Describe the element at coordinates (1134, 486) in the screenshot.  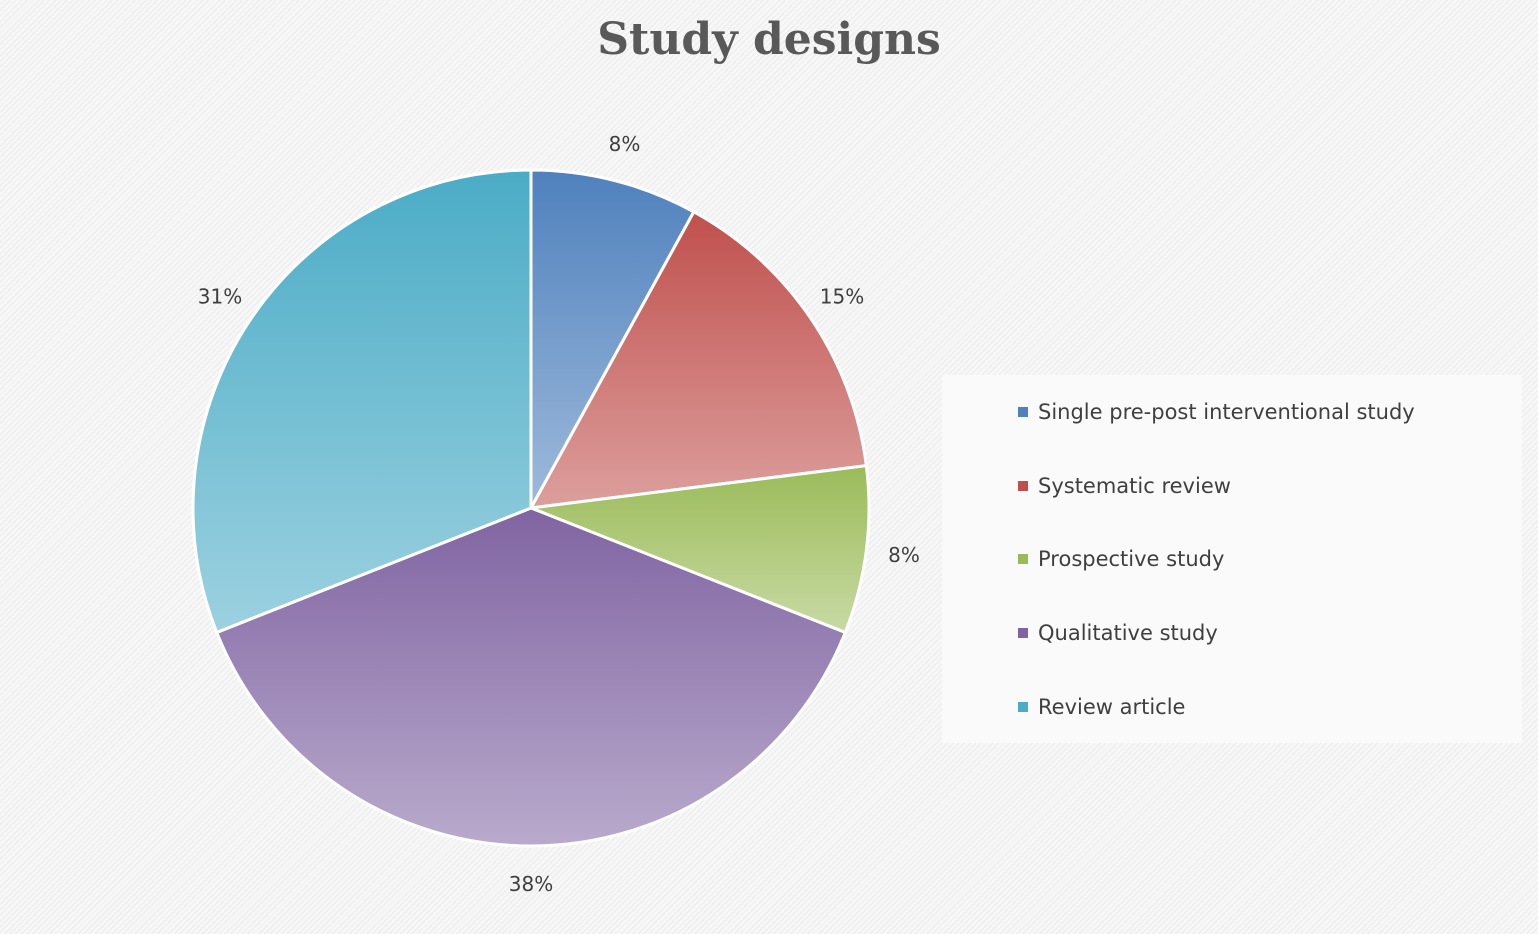
I see `legend-label: Systematic review` at that location.